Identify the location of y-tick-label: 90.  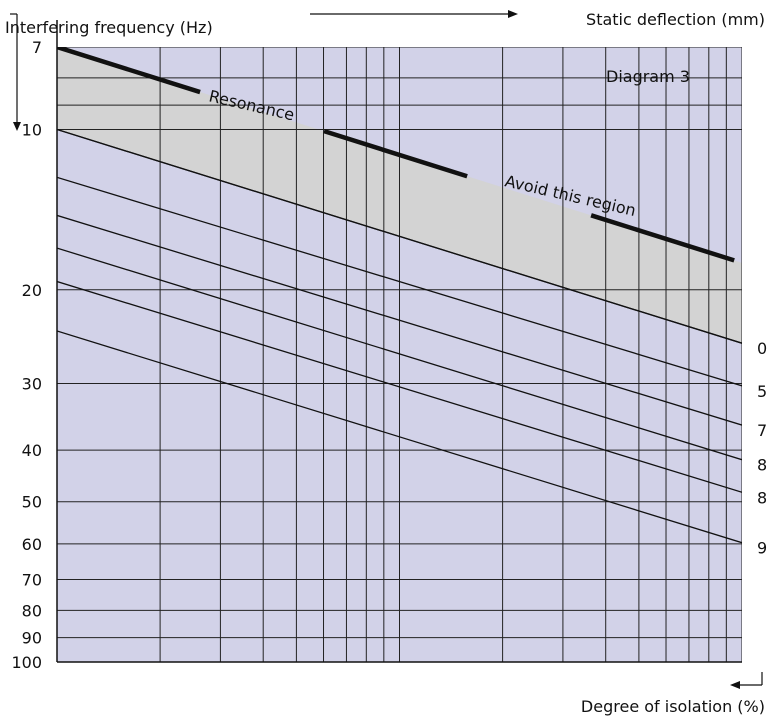
(32, 638).